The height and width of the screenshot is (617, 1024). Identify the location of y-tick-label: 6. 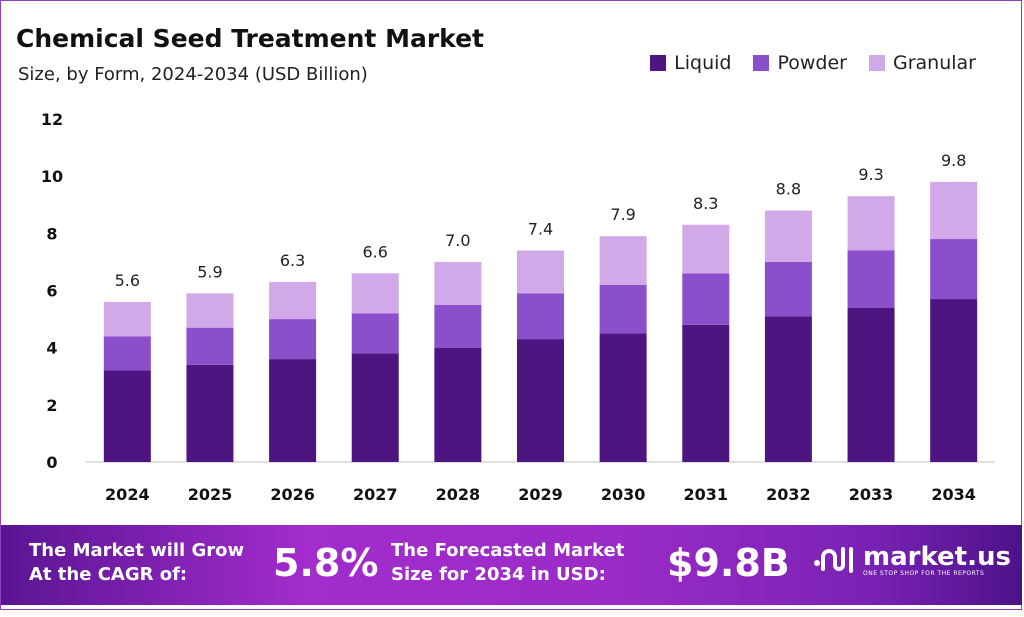
(51, 291).